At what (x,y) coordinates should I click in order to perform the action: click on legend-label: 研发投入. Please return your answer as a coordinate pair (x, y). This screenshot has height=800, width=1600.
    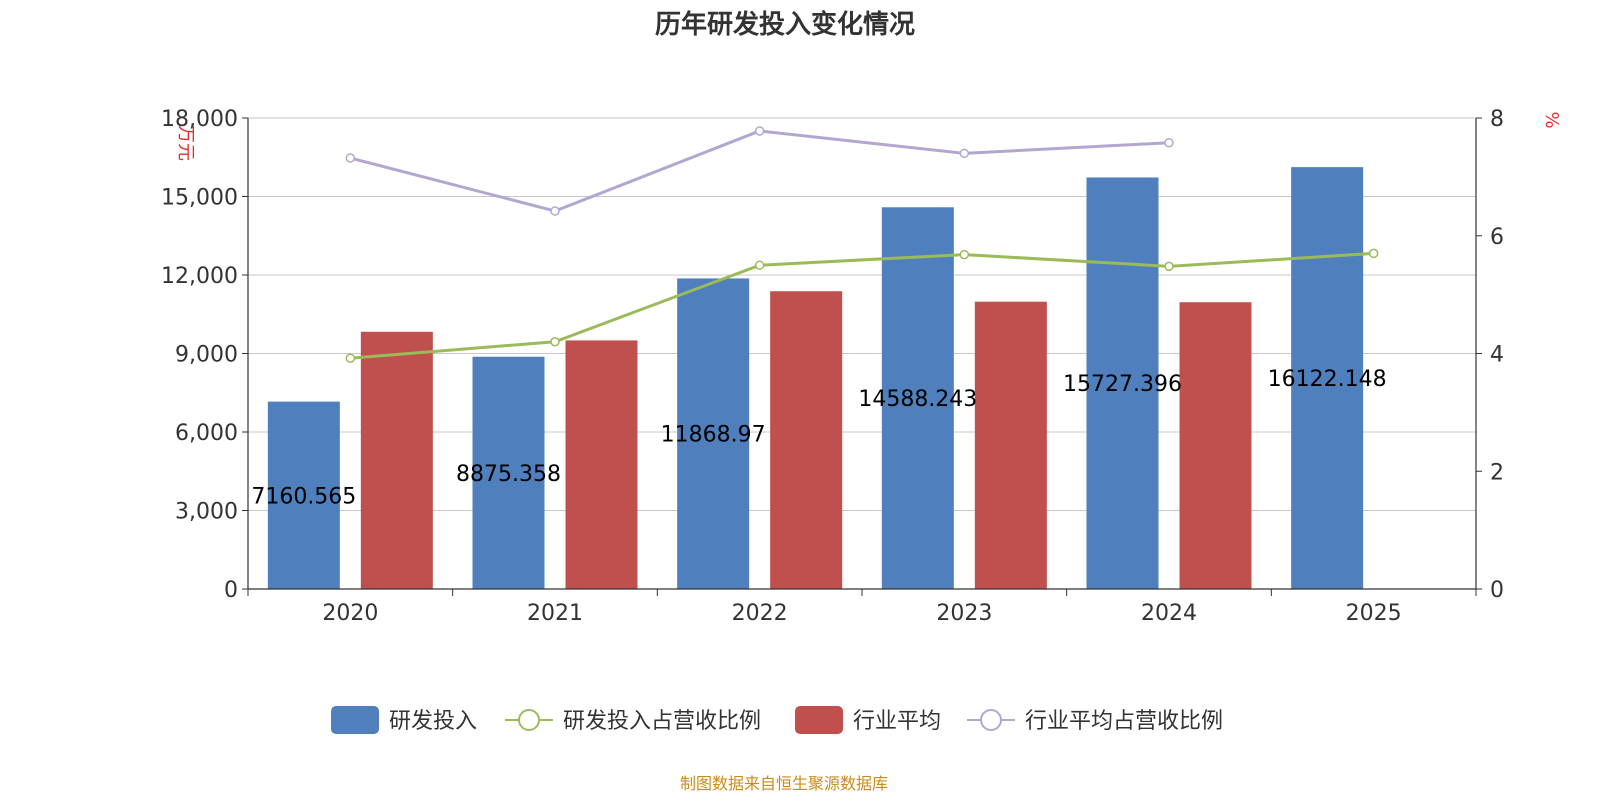
    Looking at the image, I should click on (433, 721).